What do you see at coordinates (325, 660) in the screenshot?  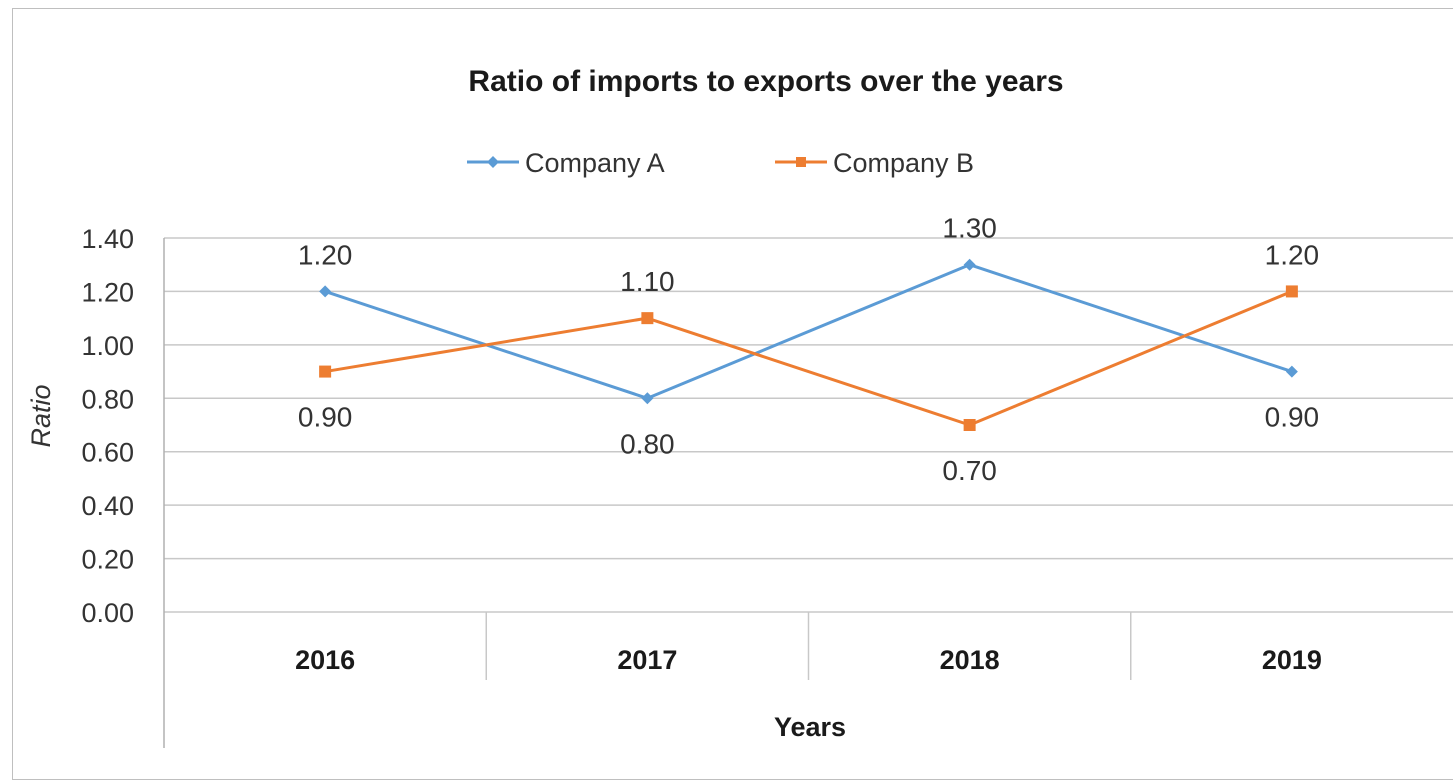 I see `x-tick-label: 2016` at bounding box center [325, 660].